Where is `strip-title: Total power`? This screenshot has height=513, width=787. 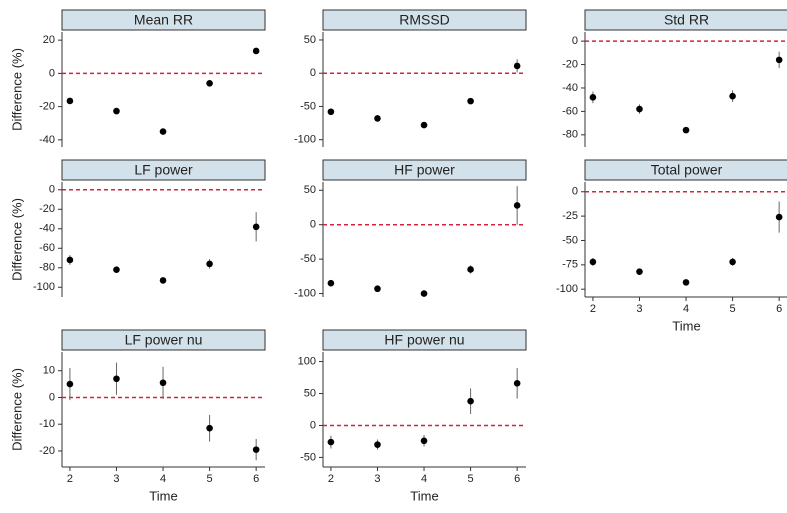 strip-title: Total power is located at coordinates (687, 170).